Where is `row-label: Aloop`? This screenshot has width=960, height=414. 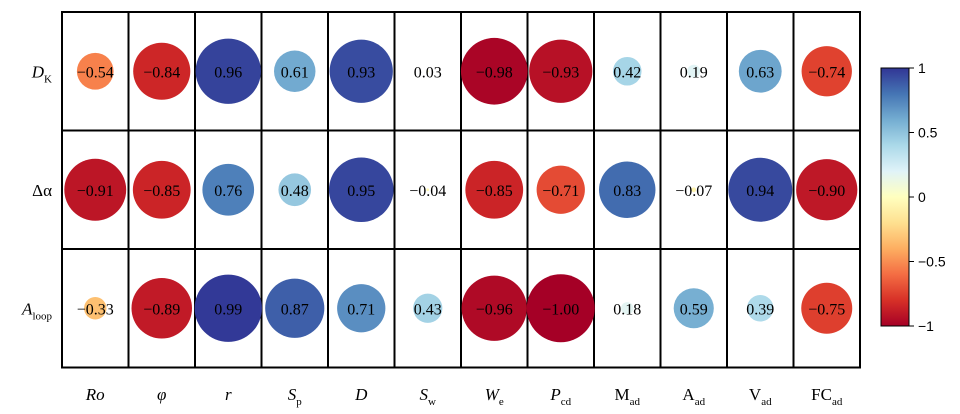 row-label: Aloop is located at coordinates (36, 310).